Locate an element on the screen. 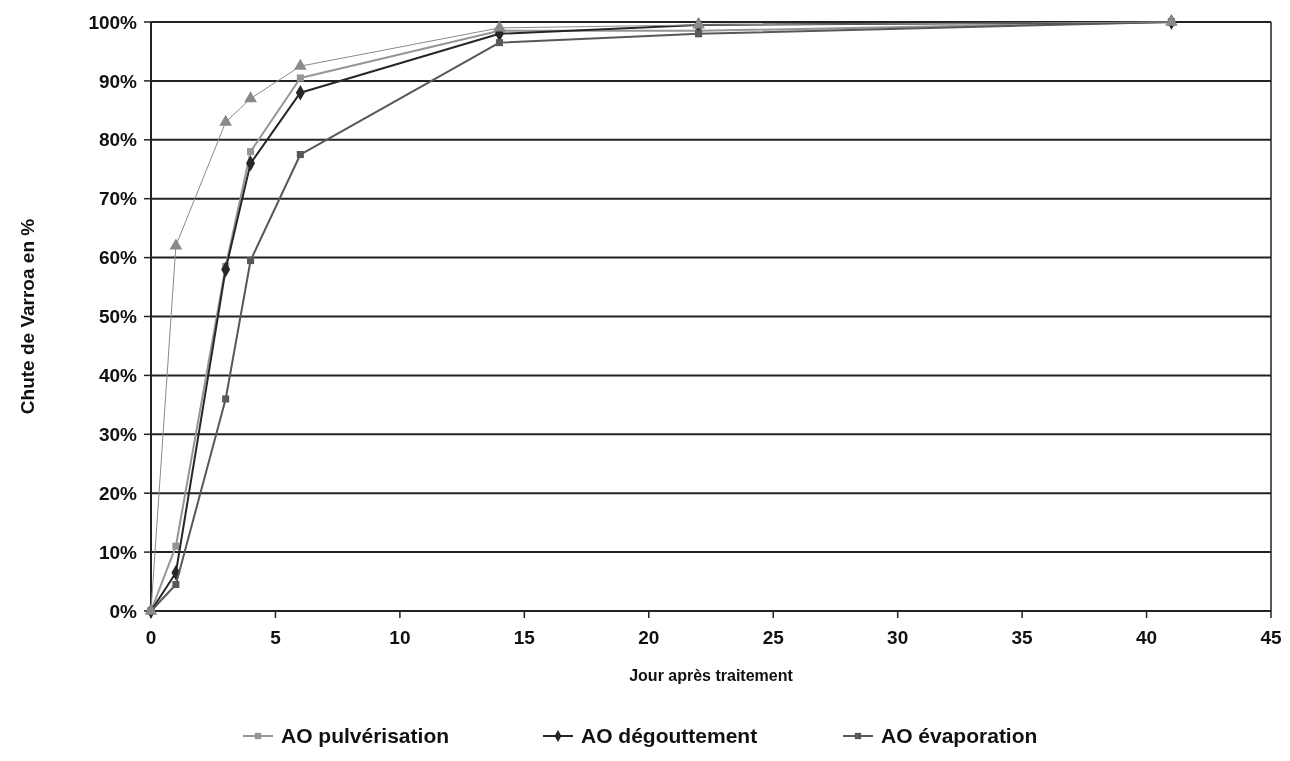  x-tick-label: 5 is located at coordinates (276, 637).